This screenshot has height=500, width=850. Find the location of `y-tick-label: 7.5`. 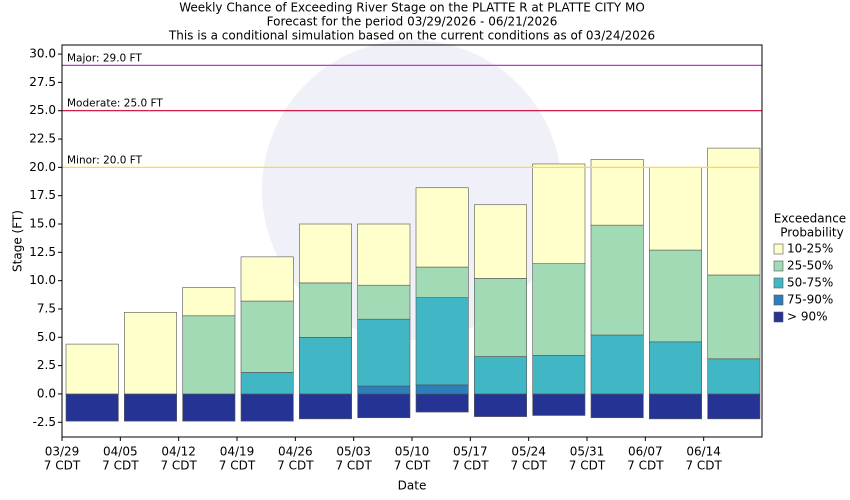

y-tick-label: 7.5 is located at coordinates (46, 308).